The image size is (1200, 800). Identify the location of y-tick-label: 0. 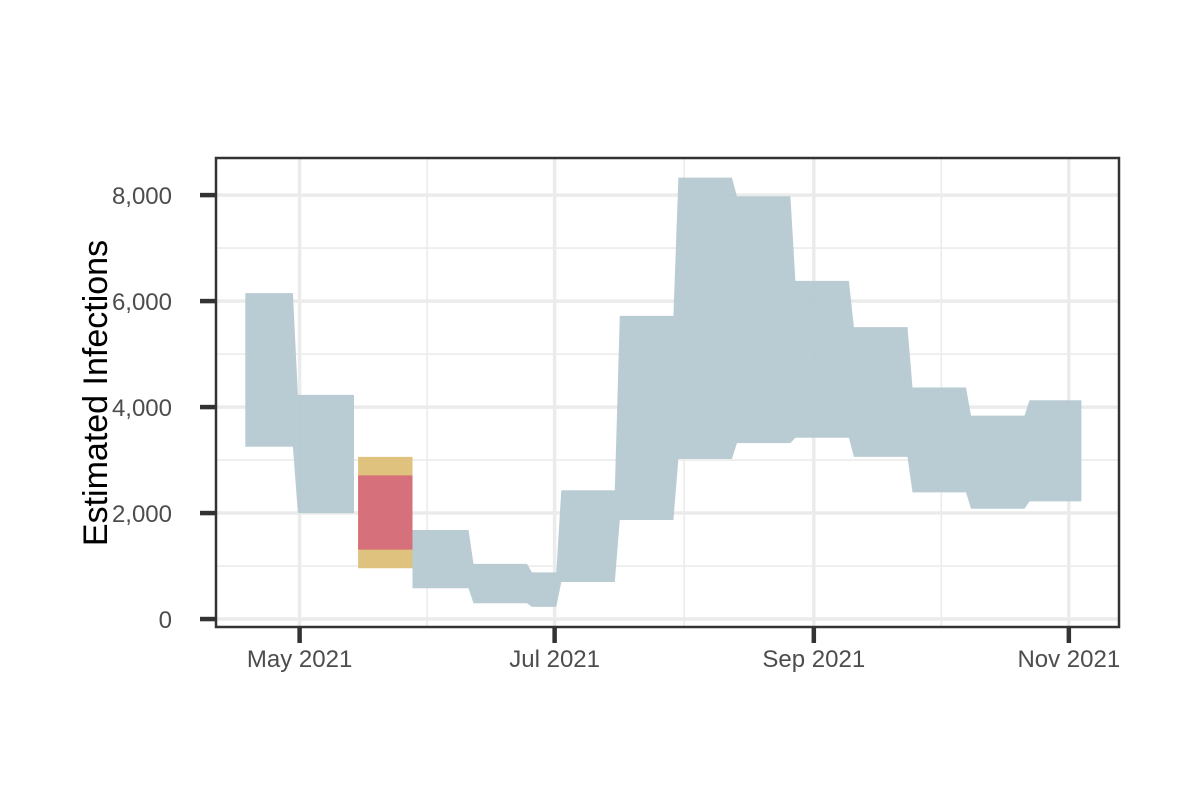
(165, 620).